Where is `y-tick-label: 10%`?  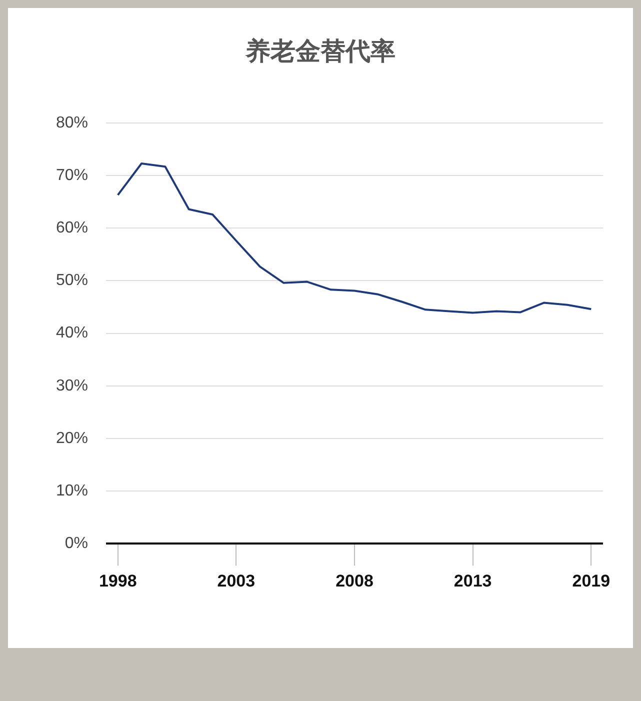 y-tick-label: 10% is located at coordinates (72, 491).